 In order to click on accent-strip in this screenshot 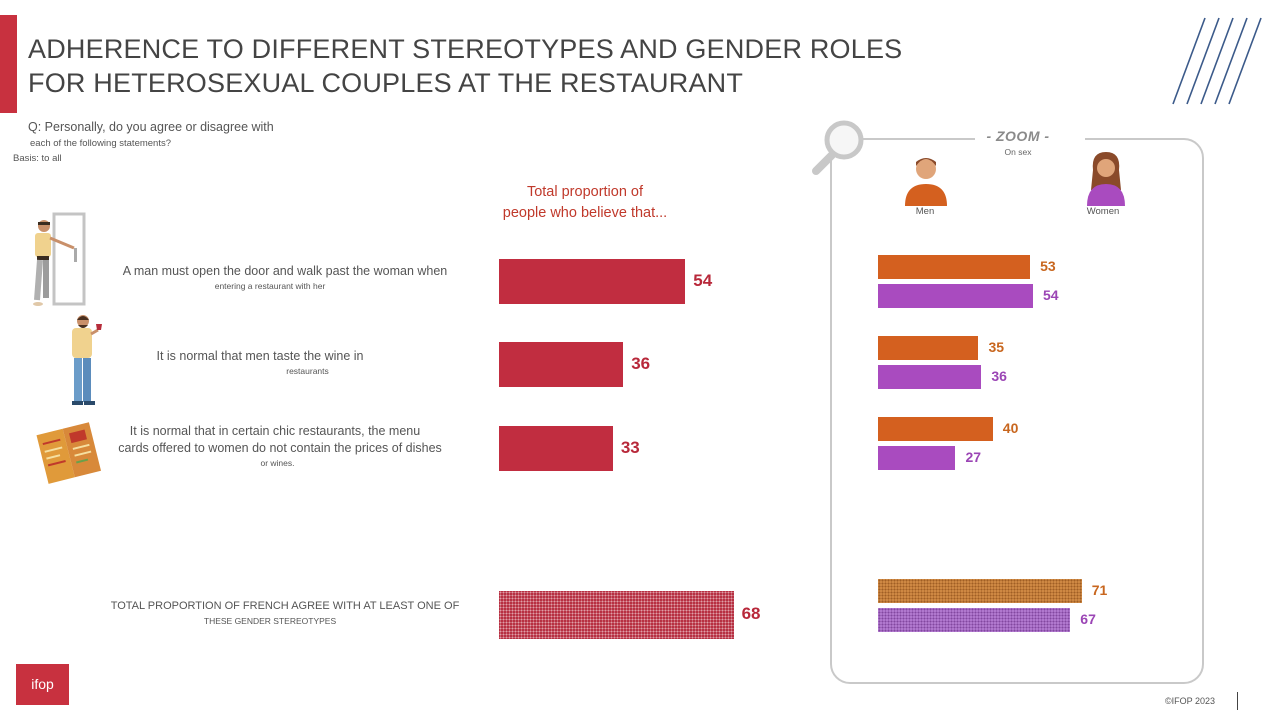, I will do `click(8, 64)`.